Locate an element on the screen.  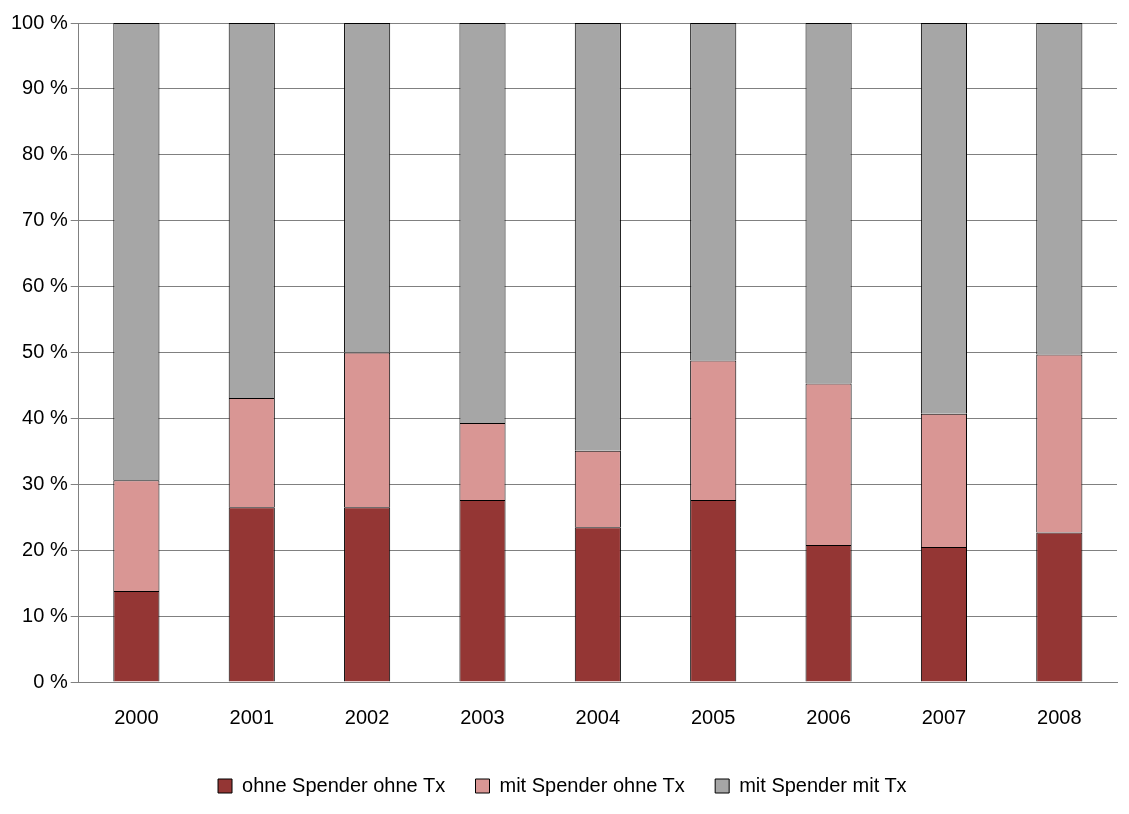
x-tick-label: 2000 is located at coordinates (136, 716).